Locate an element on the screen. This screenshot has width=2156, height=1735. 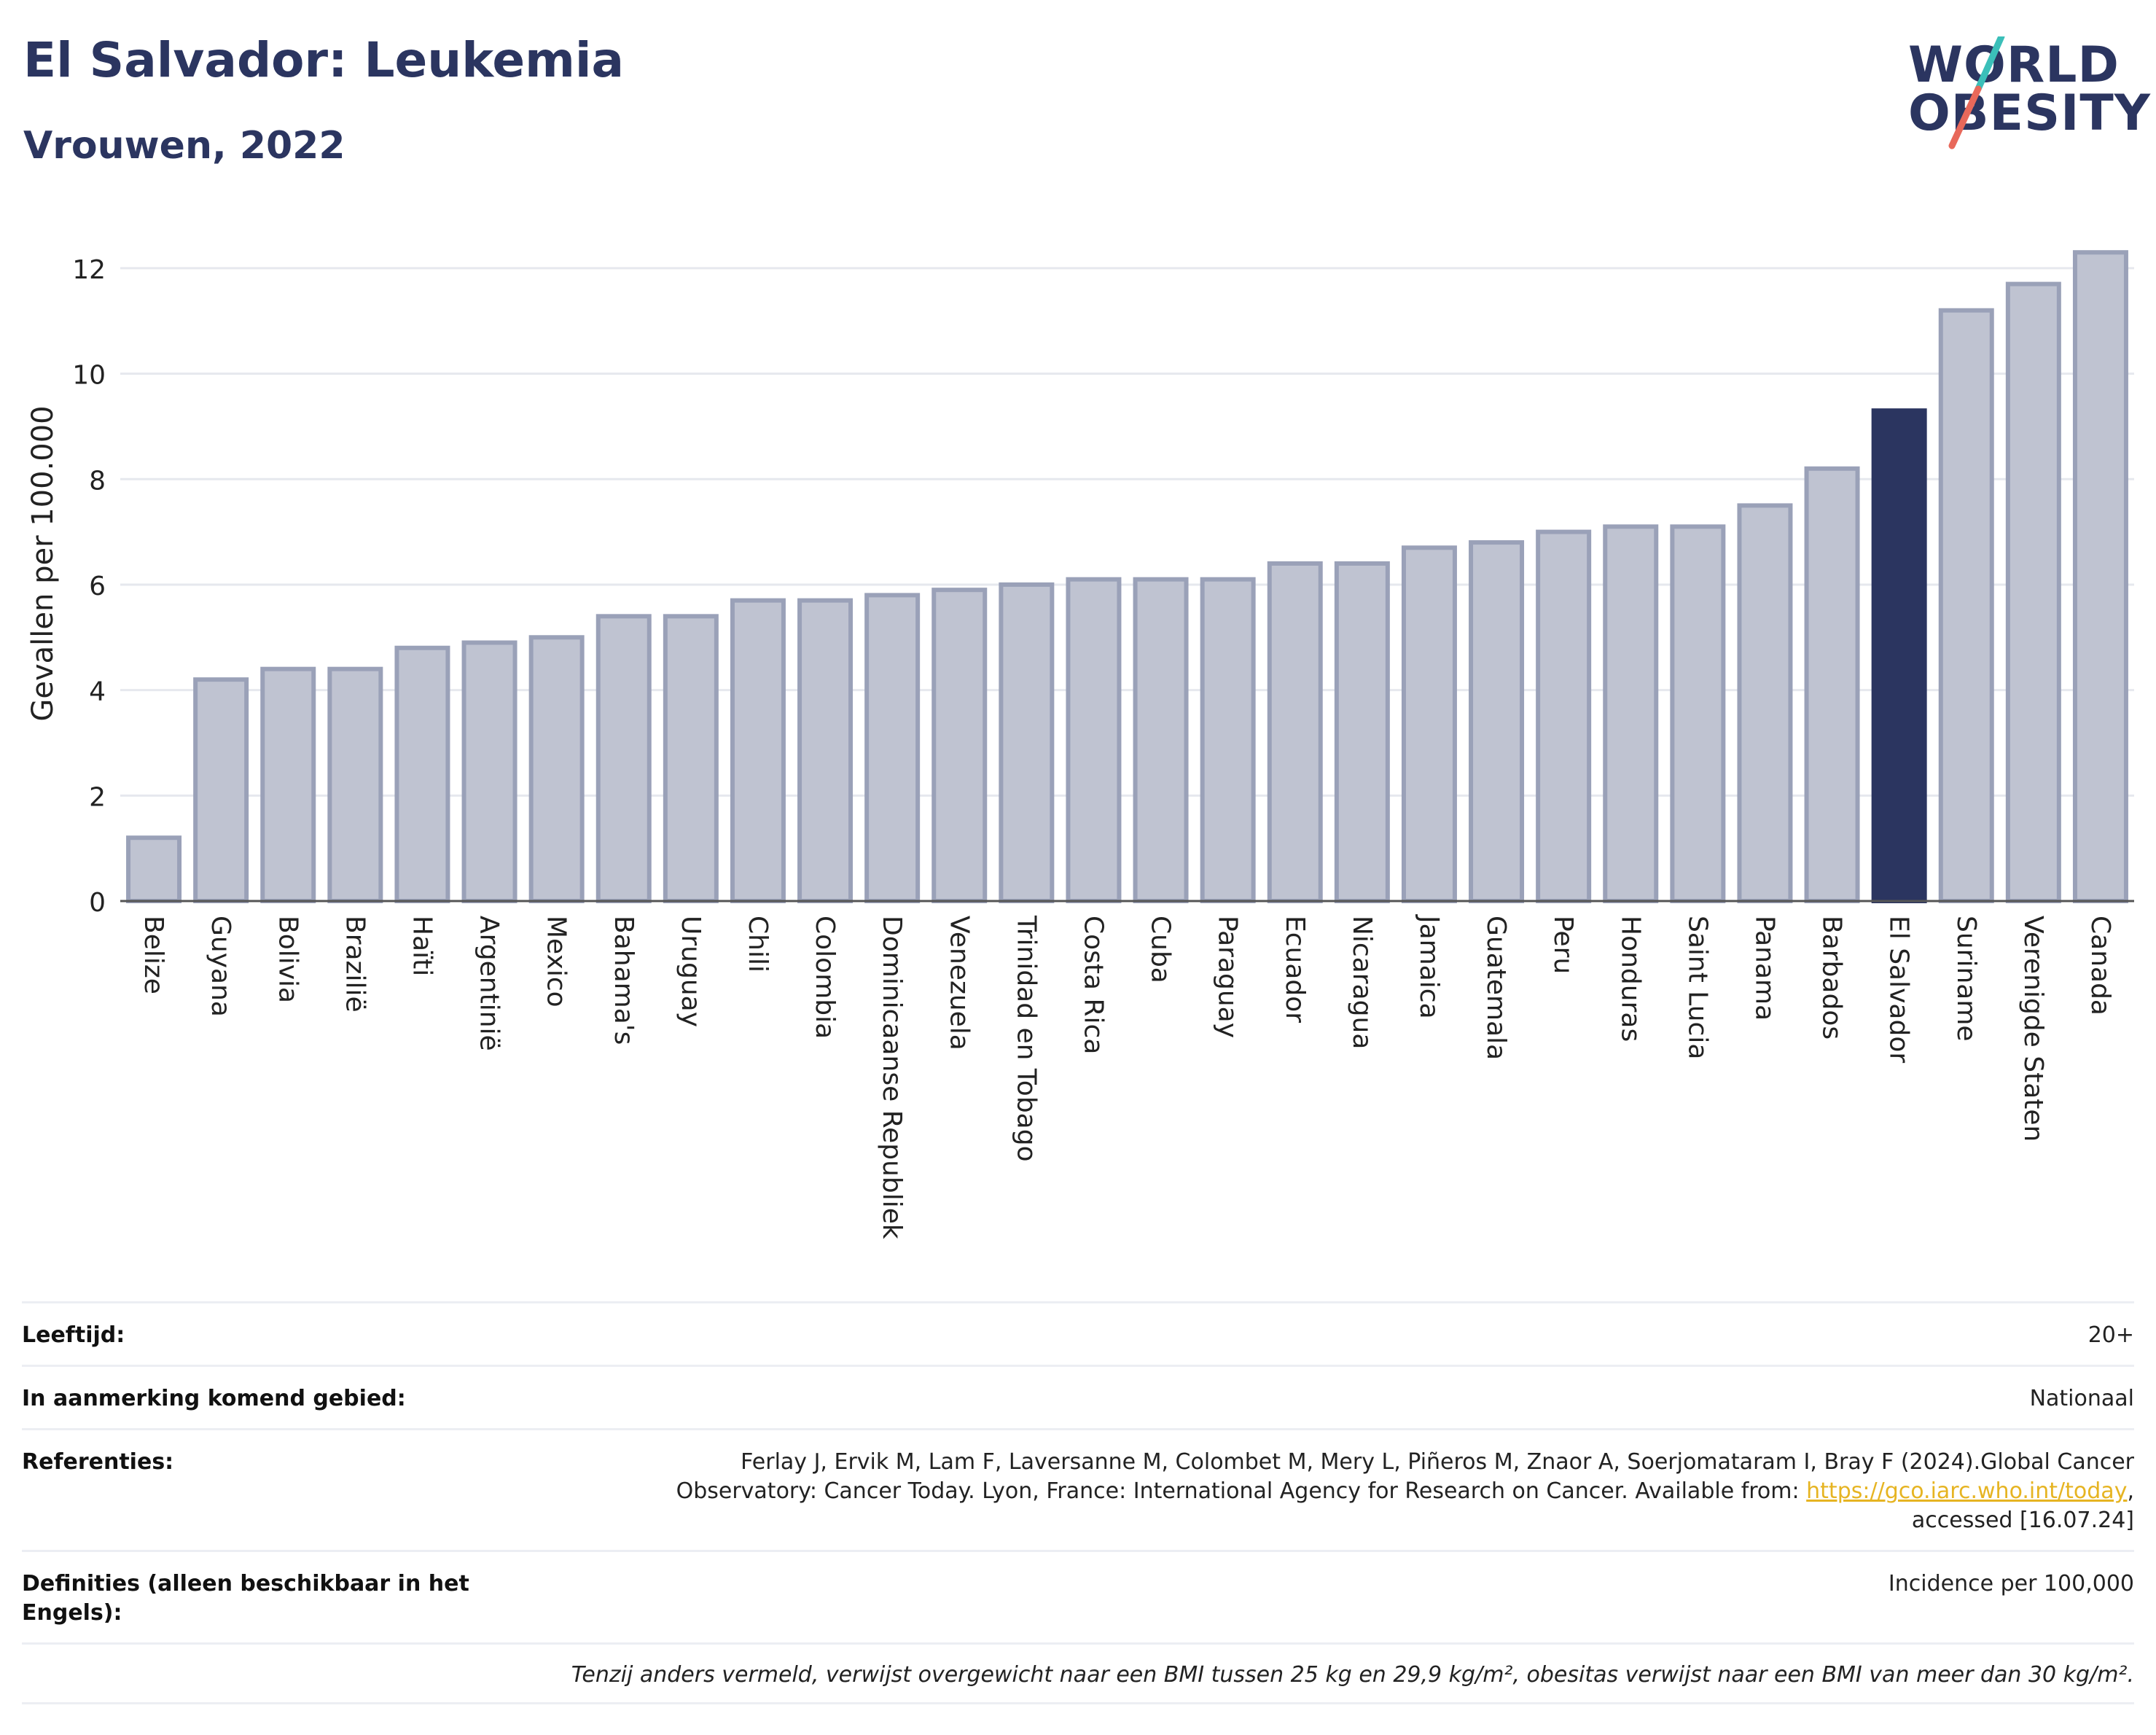
y-tick-label: 8 is located at coordinates (98, 481).